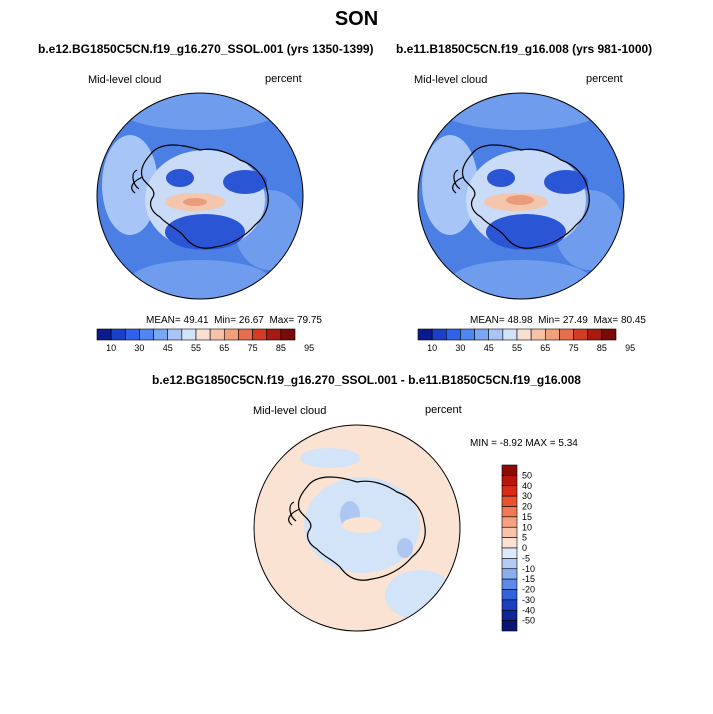 The width and height of the screenshot is (713, 714). Describe the element at coordinates (432, 348) in the screenshot. I see `right-colorbar-label: 10` at that location.